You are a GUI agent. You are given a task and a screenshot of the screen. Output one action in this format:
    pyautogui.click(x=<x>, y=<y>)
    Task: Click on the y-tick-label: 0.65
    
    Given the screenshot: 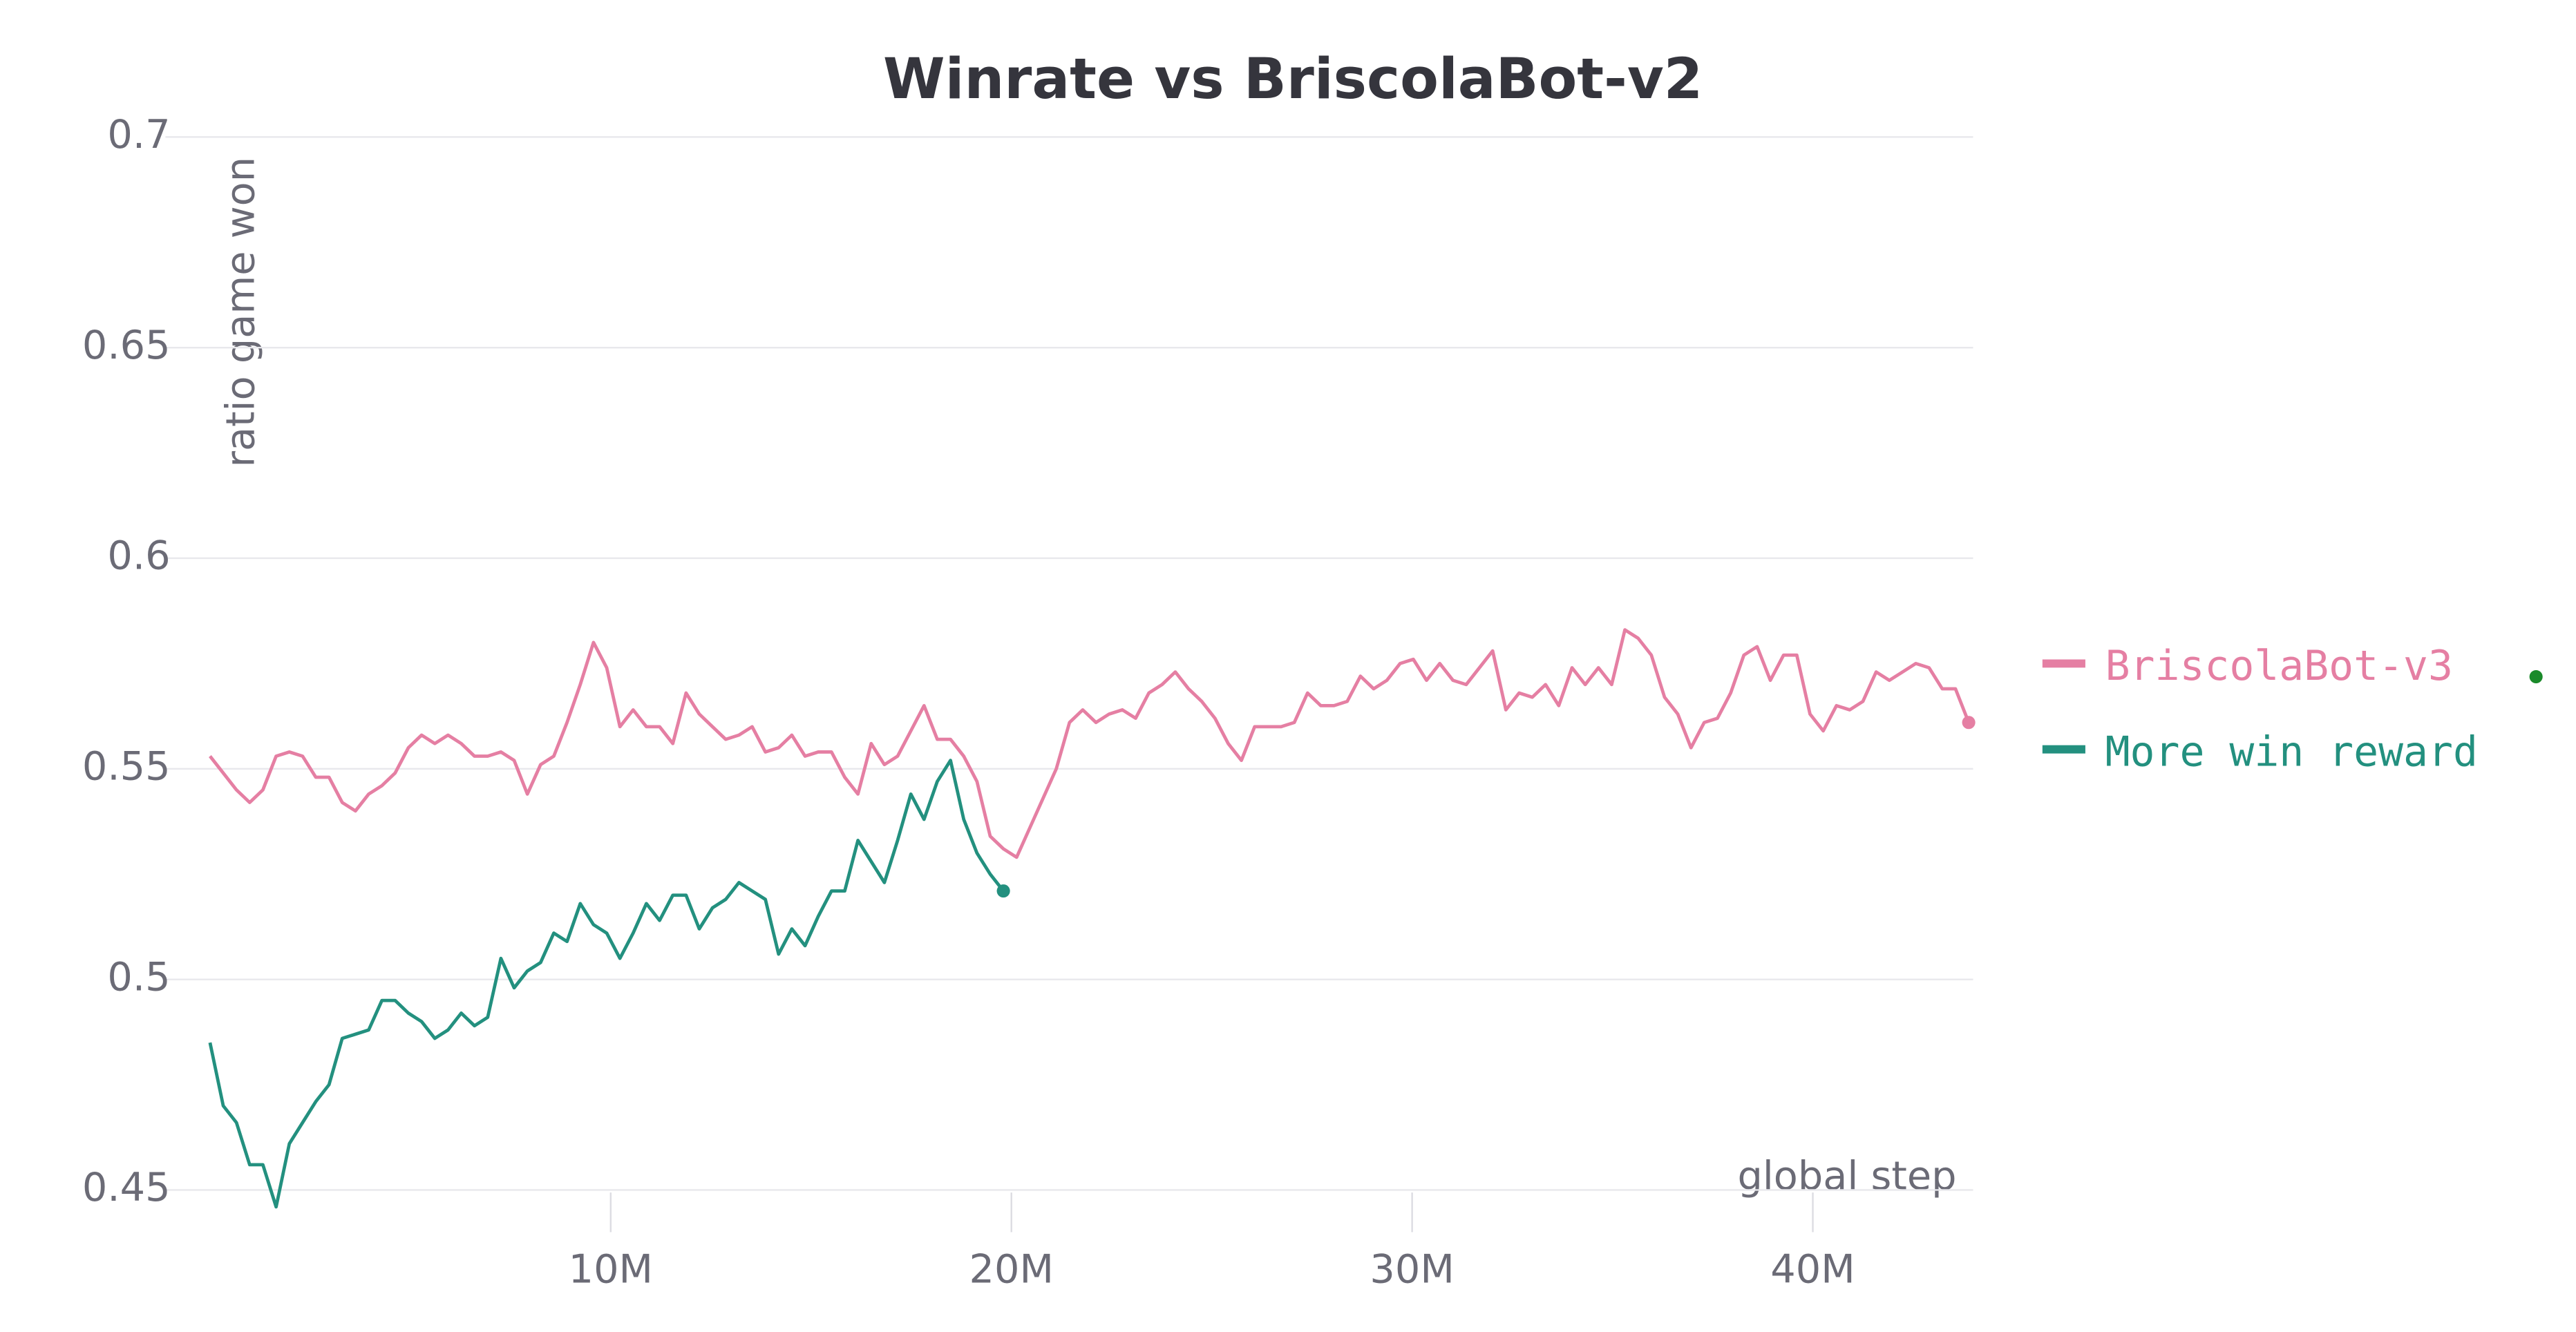 What is the action you would take?
    pyautogui.click(x=126, y=345)
    